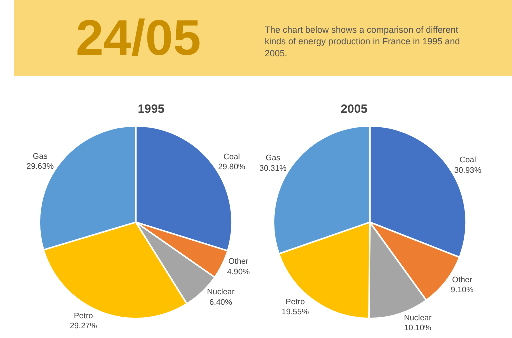 The height and width of the screenshot is (338, 512). What do you see at coordinates (40, 167) in the screenshot?
I see `data-label: 29.63%` at bounding box center [40, 167].